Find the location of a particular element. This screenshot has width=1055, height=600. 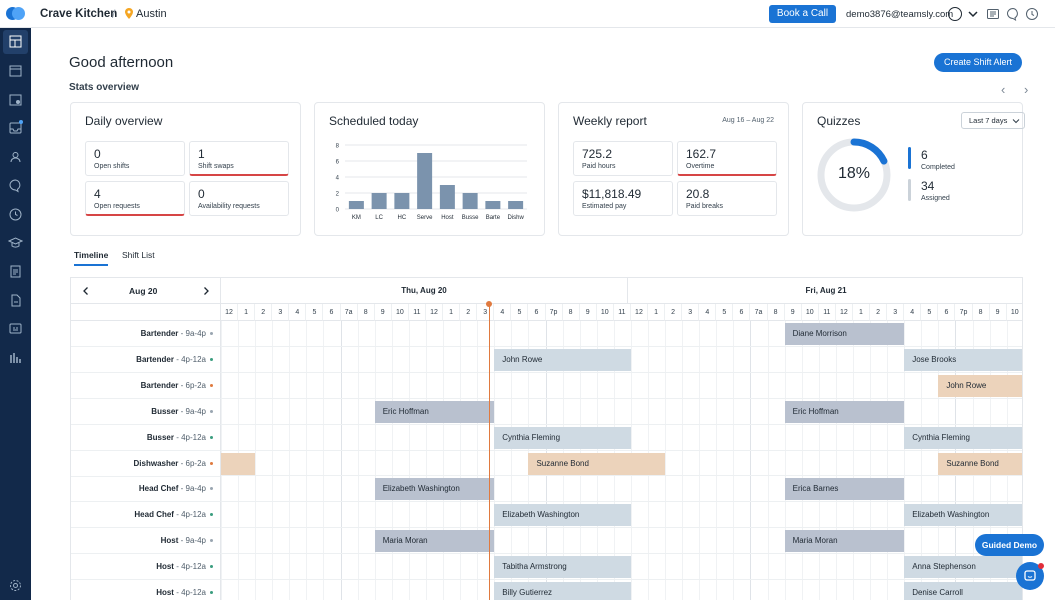

app-logo-icon is located at coordinates (16, 14).